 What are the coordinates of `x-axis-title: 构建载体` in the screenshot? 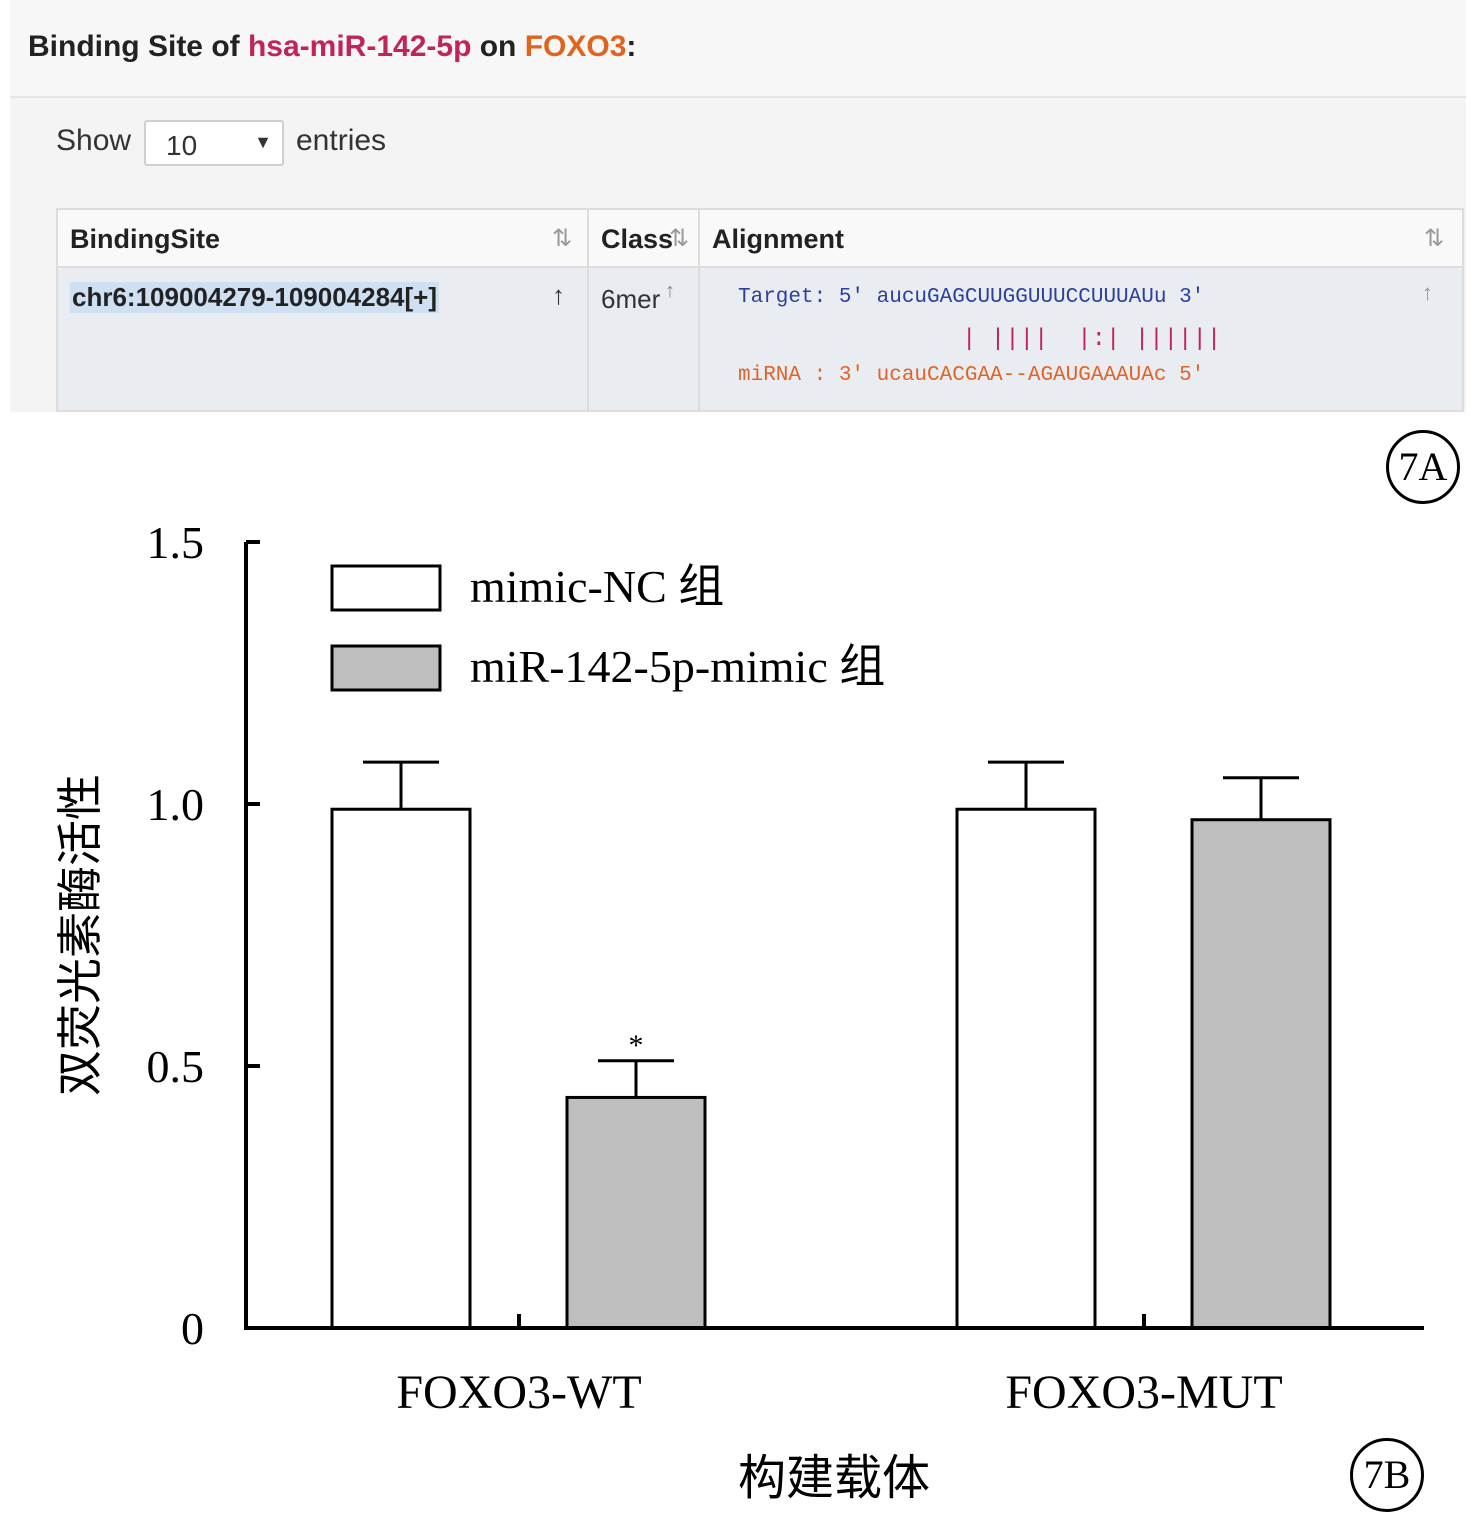 It's located at (834, 1478).